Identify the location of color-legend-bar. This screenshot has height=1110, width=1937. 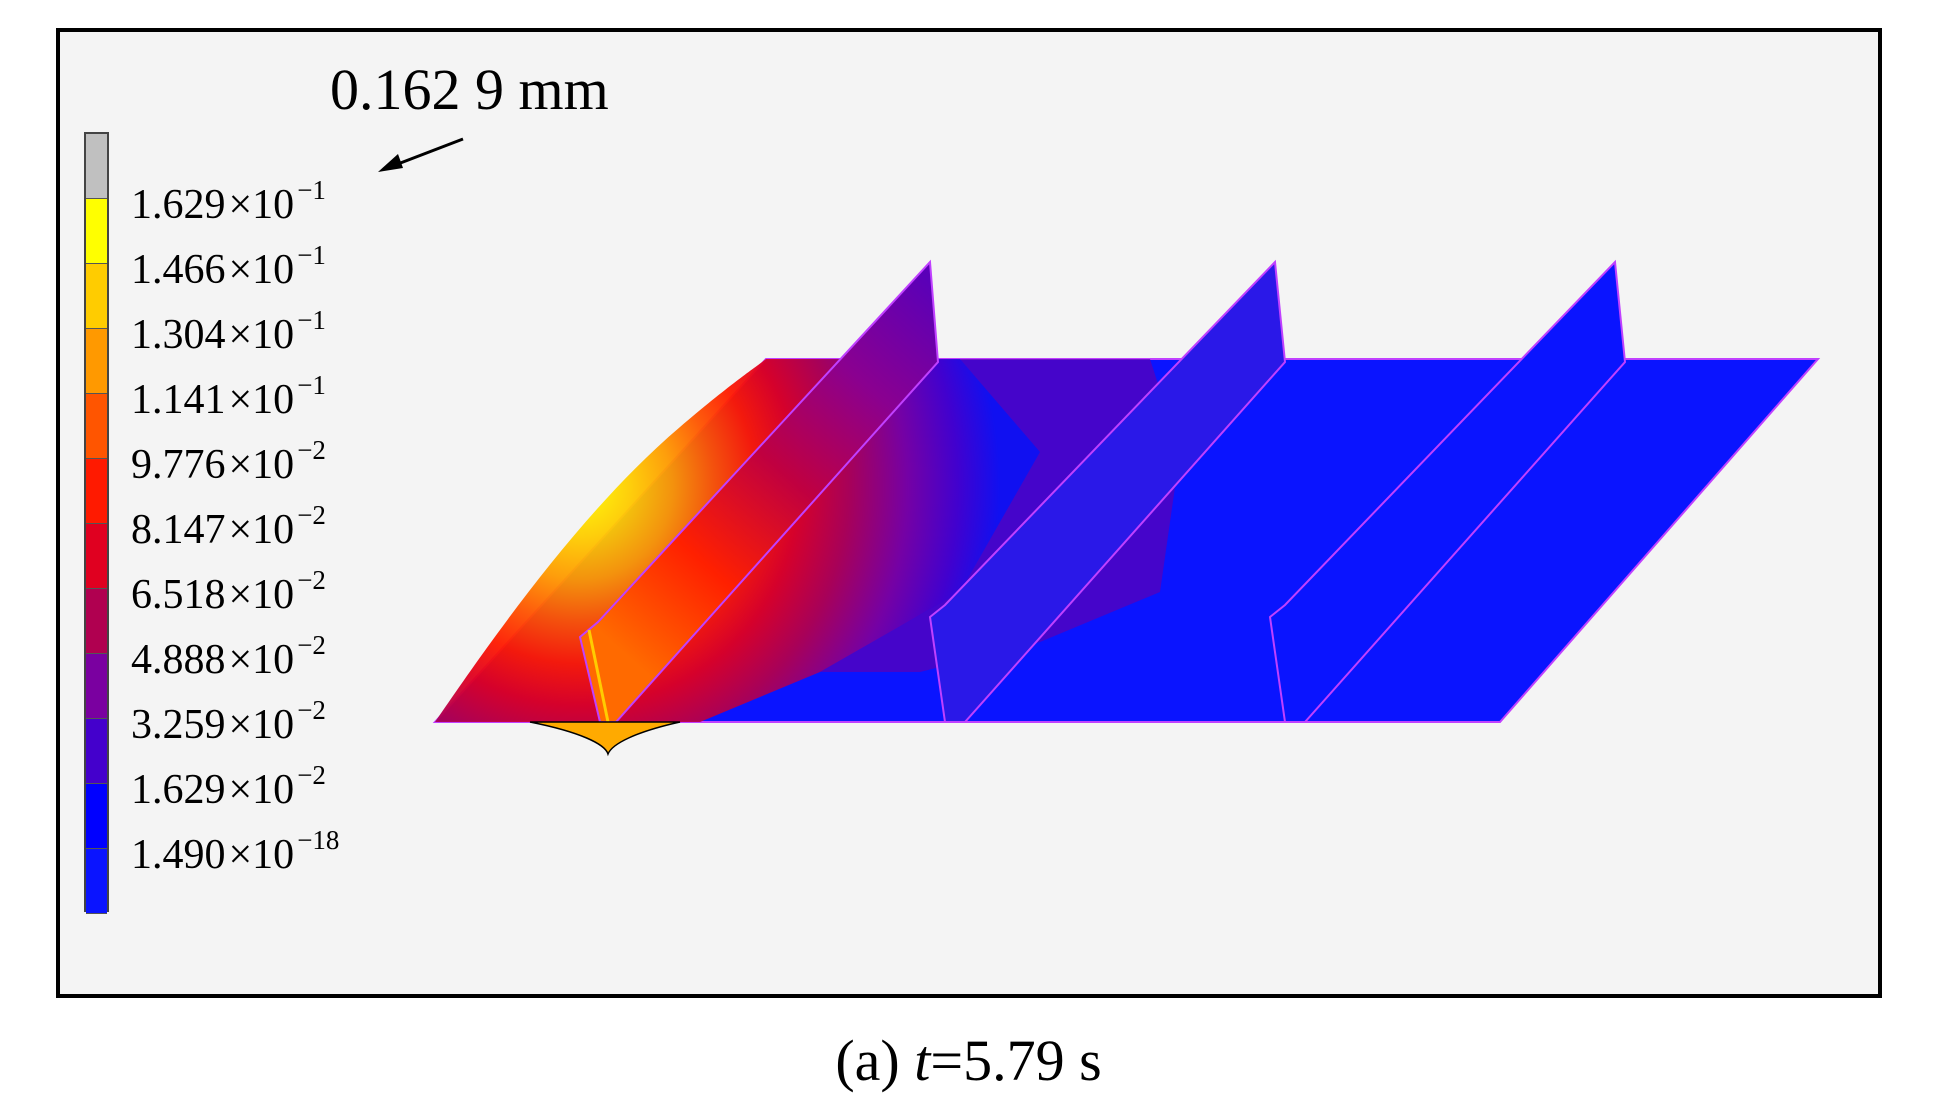
(96, 523).